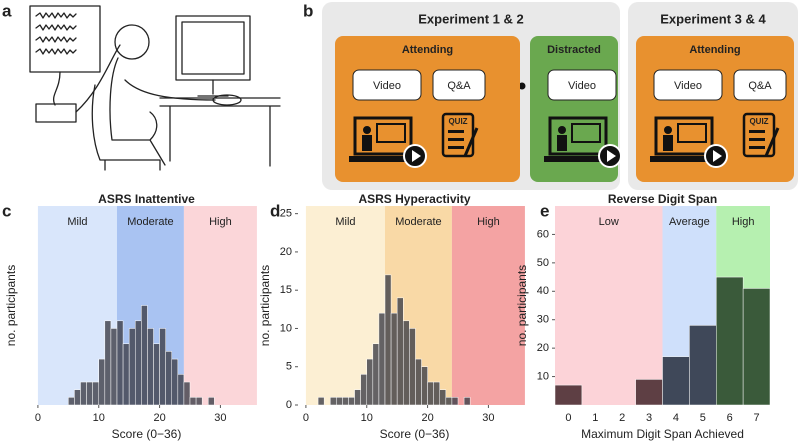 The image size is (800, 441). What do you see at coordinates (220, 222) in the screenshot?
I see `region-label: High` at bounding box center [220, 222].